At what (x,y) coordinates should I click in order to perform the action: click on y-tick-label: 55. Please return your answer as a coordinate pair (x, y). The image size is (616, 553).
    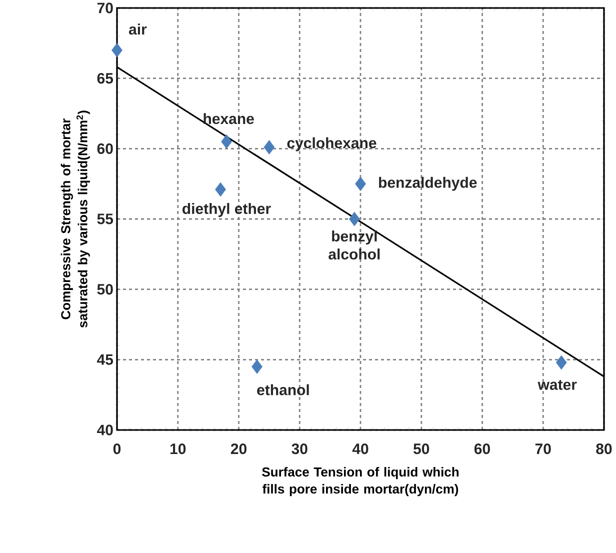
    Looking at the image, I should click on (105, 219).